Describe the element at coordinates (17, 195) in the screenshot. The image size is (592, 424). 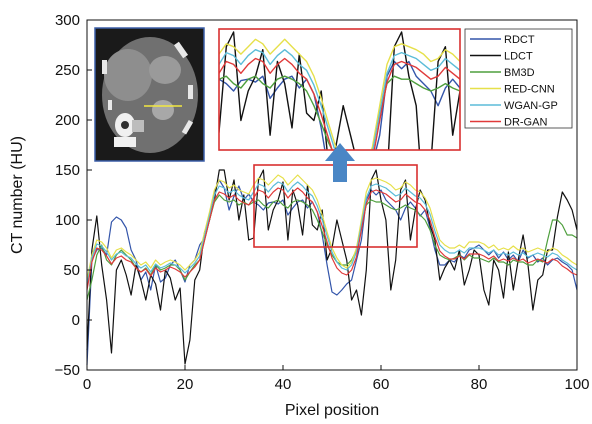
I see `y-axis-label: CT number (HU)` at that location.